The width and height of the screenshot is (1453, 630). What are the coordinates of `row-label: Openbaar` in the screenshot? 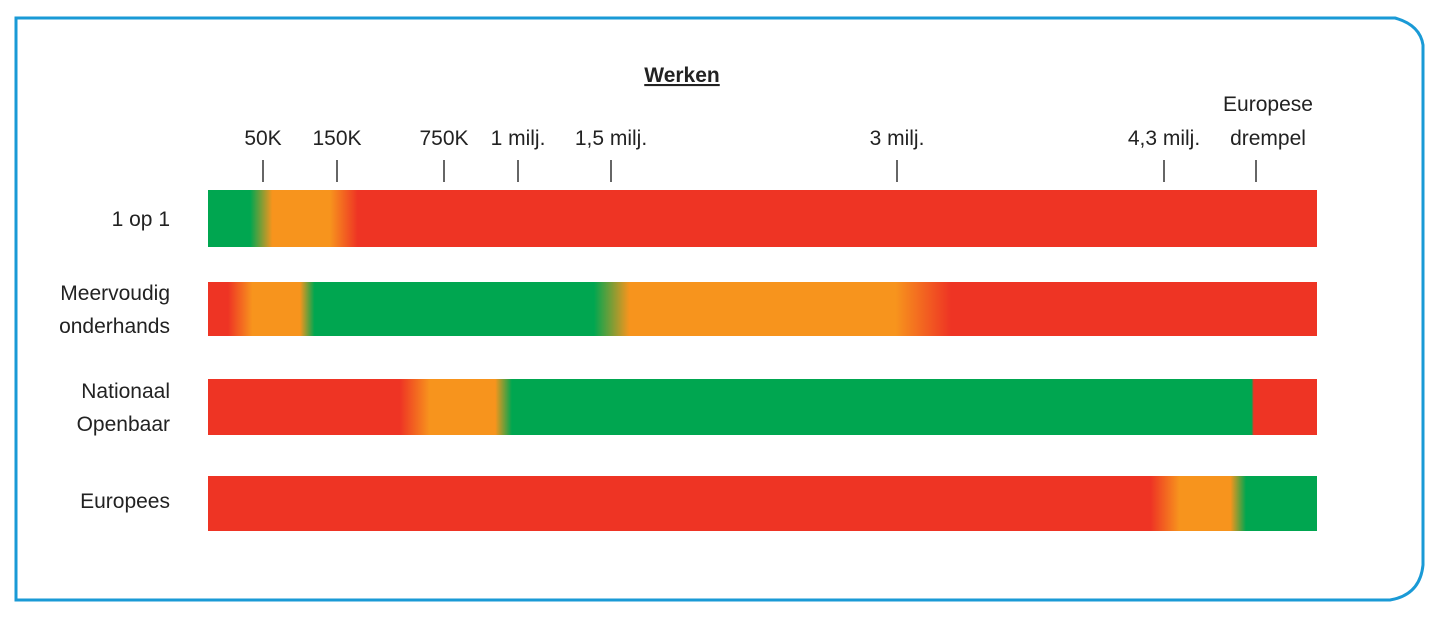 It's located at (123, 424).